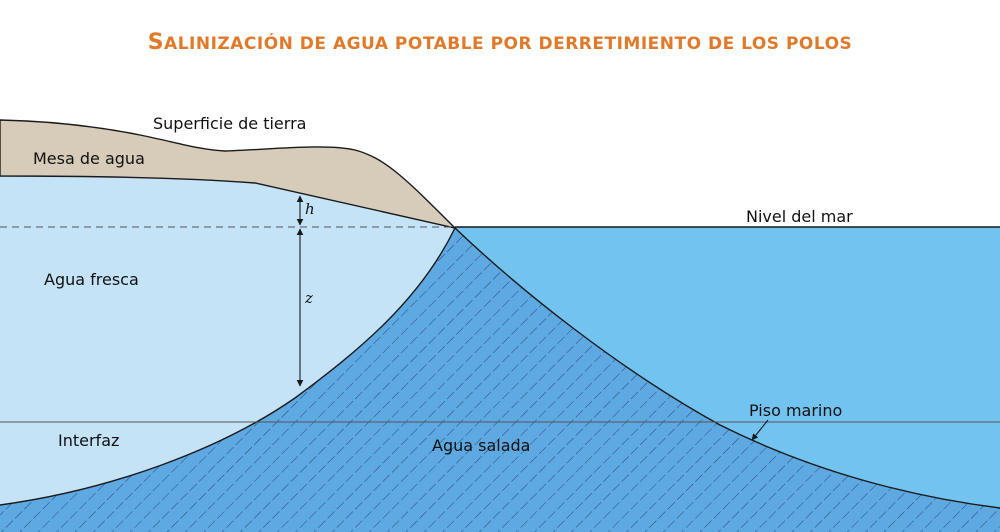  Describe the element at coordinates (91, 279) in the screenshot. I see `label-fresh-water: Agua fresca` at that location.